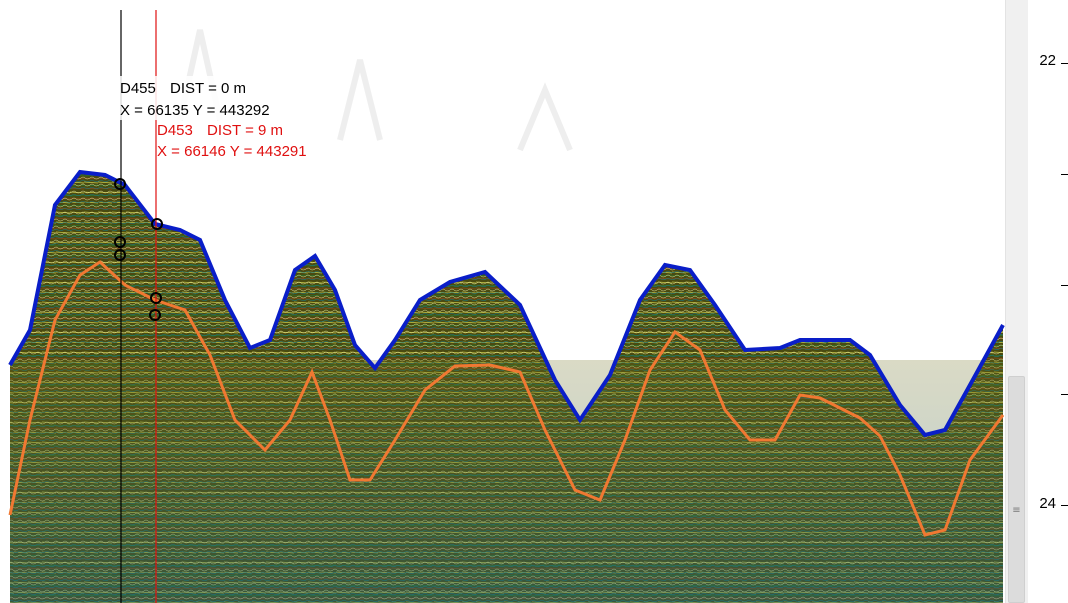 The image size is (1068, 603). What do you see at coordinates (232, 141) in the screenshot?
I see `cursor-label-d453: D453 DIST = 9 m X = 66146 Y = 443291` at bounding box center [232, 141].